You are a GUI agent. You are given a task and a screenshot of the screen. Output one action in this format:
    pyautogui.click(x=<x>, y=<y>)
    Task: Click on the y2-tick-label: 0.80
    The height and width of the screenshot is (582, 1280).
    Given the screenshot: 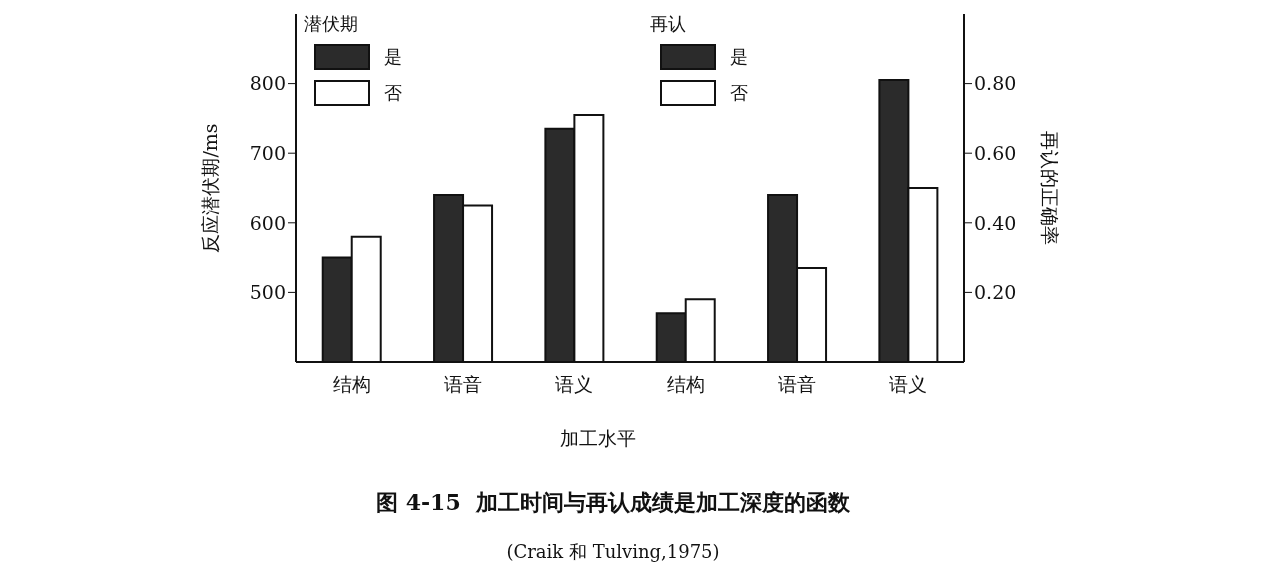 What is the action you would take?
    pyautogui.click(x=995, y=83)
    